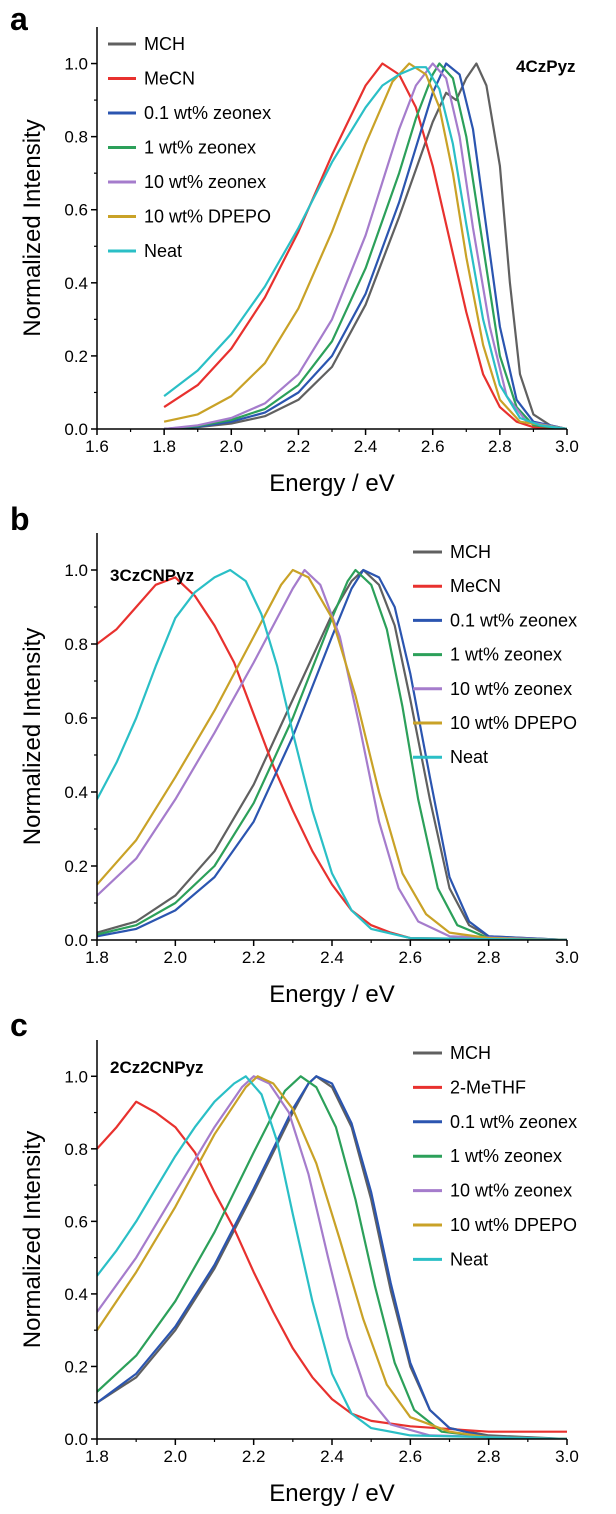 Image resolution: width=616 pixels, height=1514 pixels. I want to click on panel-c-y-tick-label: 1.0, so click(76, 1076).